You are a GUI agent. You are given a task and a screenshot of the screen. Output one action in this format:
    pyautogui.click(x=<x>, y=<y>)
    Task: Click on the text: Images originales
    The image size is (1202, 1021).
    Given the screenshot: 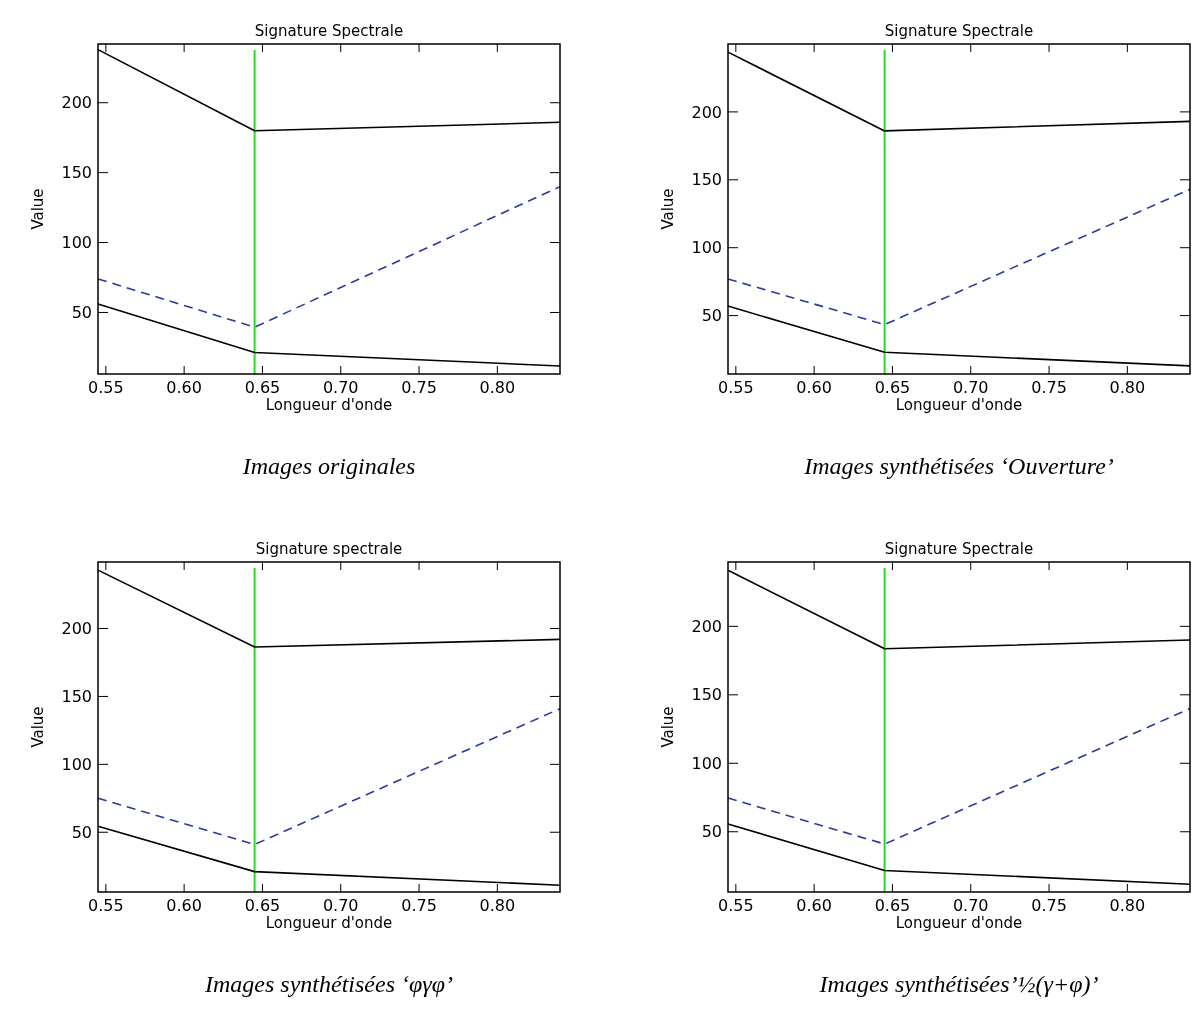 What is the action you would take?
    pyautogui.click(x=328, y=466)
    